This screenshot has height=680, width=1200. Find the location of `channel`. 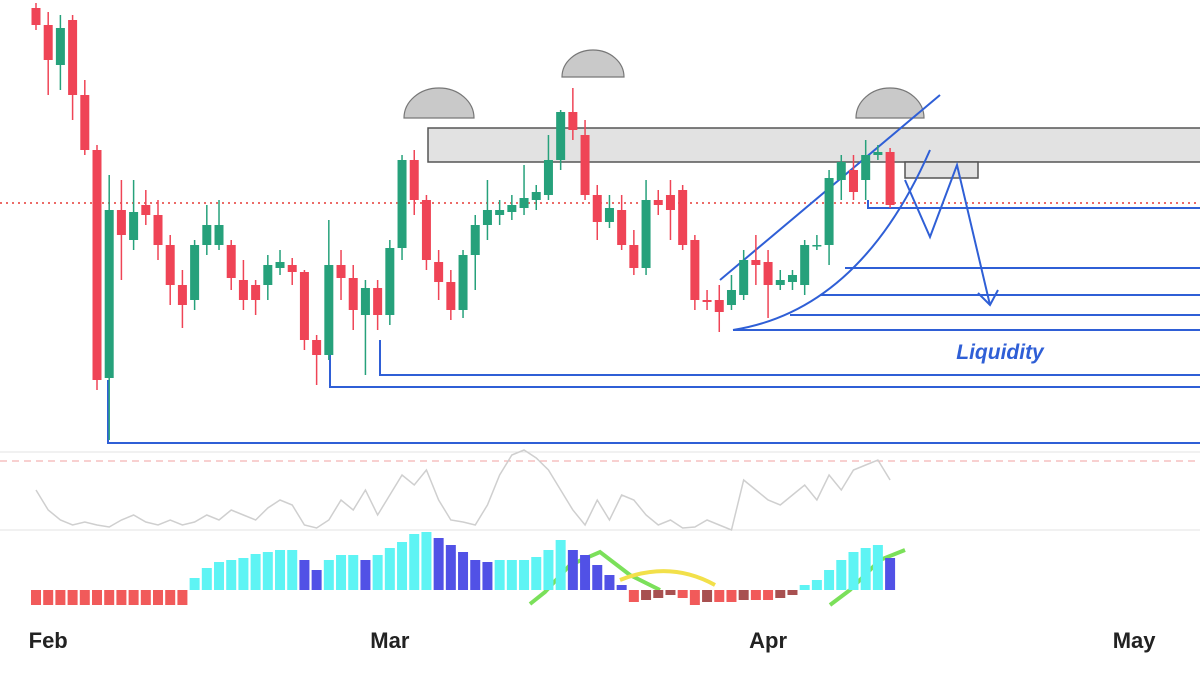

channel is located at coordinates (831, 240).